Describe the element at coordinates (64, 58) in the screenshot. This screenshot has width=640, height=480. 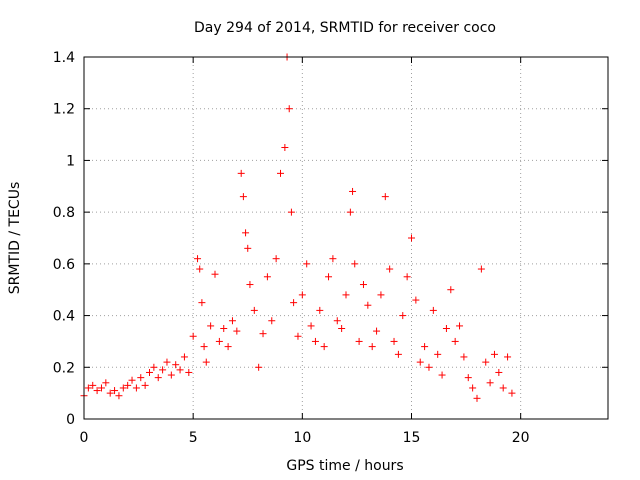
I see `y-tick-label: 1.4` at that location.